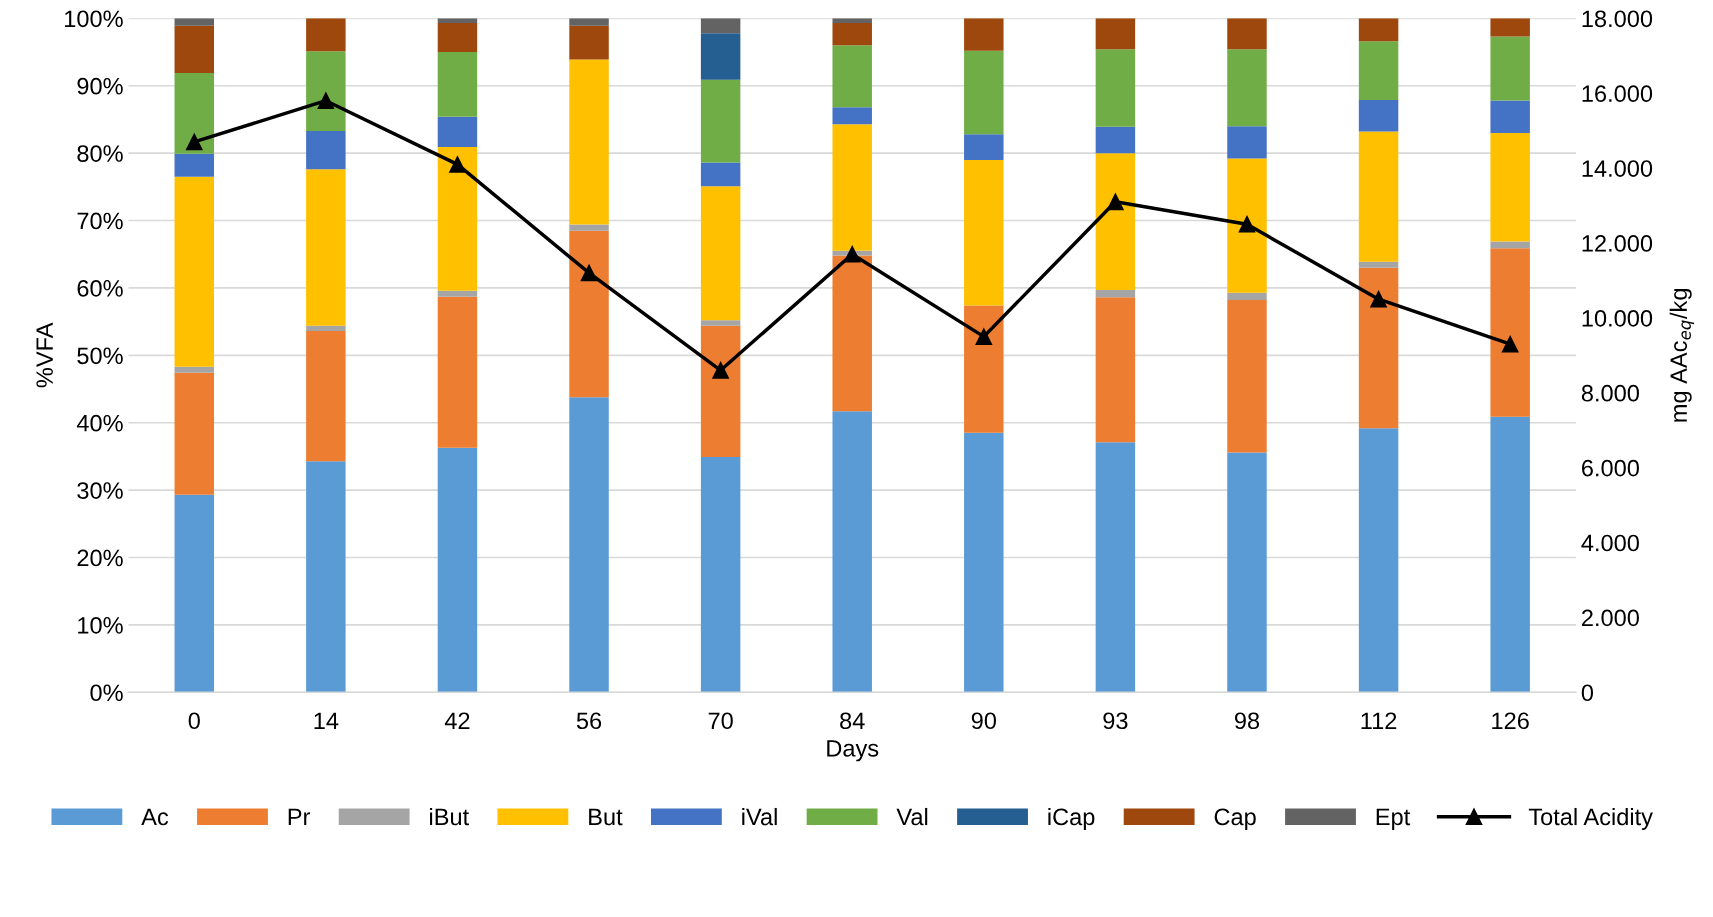 The image size is (1713, 917). Describe the element at coordinates (589, 721) in the screenshot. I see `x-tick-label: 56` at that location.